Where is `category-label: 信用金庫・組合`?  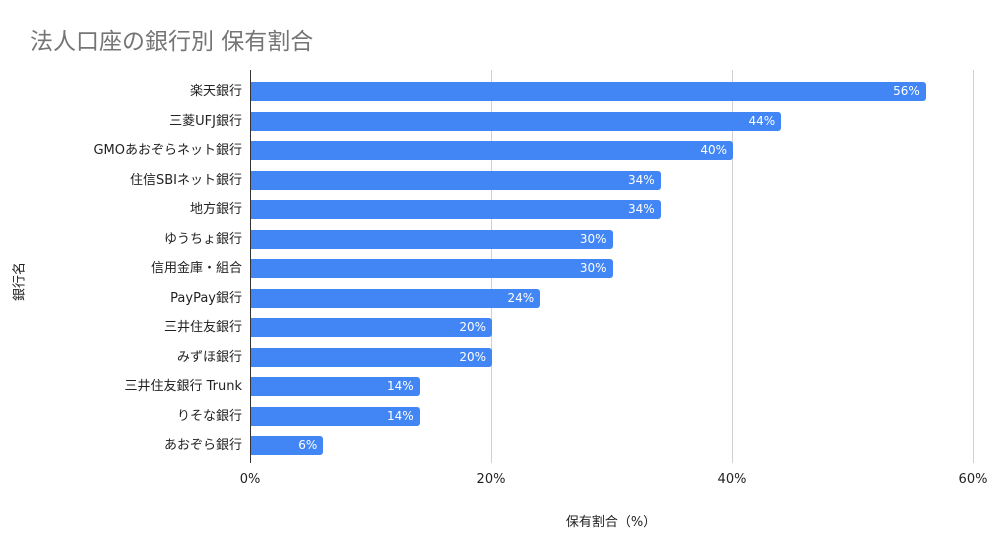
category-label: 信用金庫・組合 is located at coordinates (196, 268).